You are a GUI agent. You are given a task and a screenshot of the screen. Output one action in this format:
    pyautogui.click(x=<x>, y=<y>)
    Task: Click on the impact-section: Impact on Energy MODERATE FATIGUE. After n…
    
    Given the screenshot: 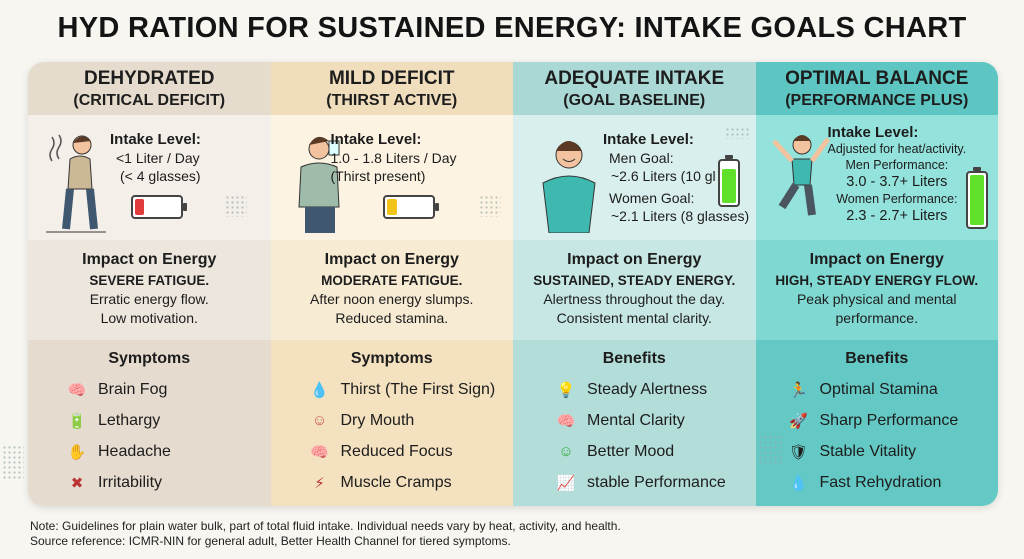 What is the action you would take?
    pyautogui.click(x=391, y=290)
    